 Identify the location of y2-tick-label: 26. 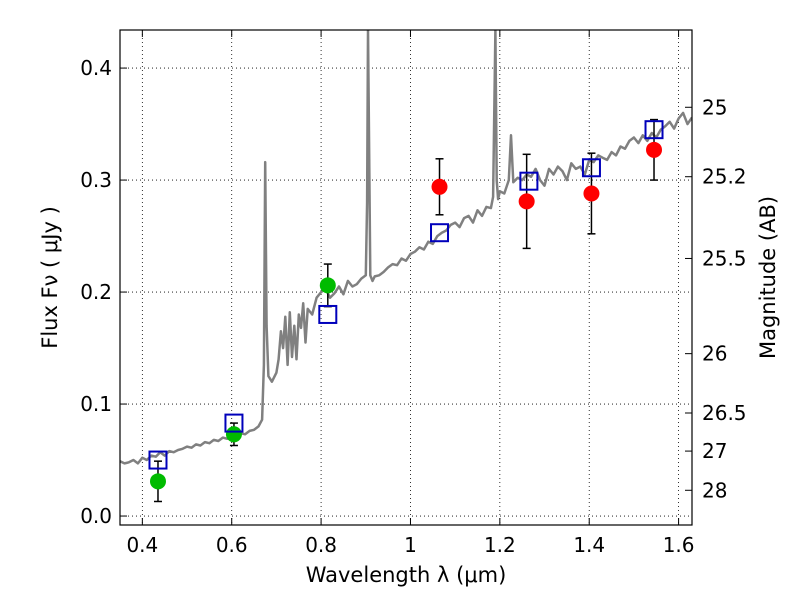
(714, 354).